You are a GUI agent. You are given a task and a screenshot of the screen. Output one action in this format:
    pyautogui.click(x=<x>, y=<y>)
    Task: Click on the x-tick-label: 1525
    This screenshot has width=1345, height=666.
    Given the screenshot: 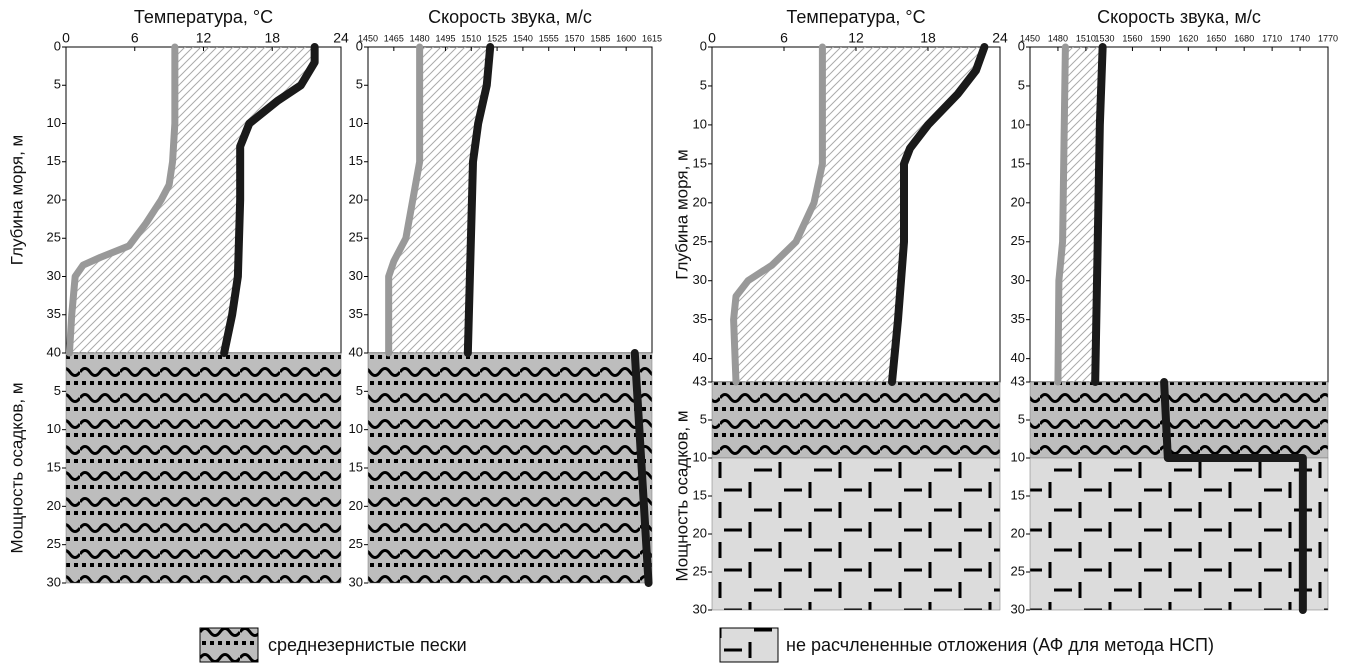 What is the action you would take?
    pyautogui.click(x=497, y=38)
    